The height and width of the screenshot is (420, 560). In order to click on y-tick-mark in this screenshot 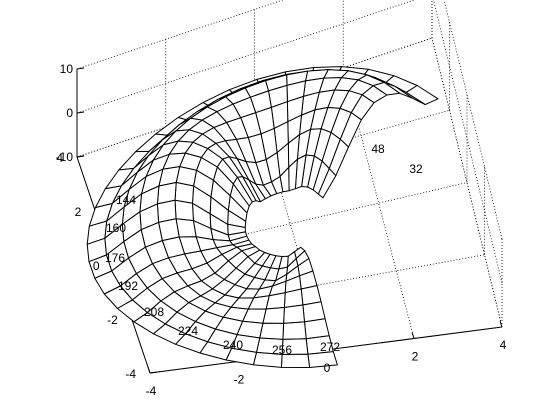, I will do `click(153, 372)`.